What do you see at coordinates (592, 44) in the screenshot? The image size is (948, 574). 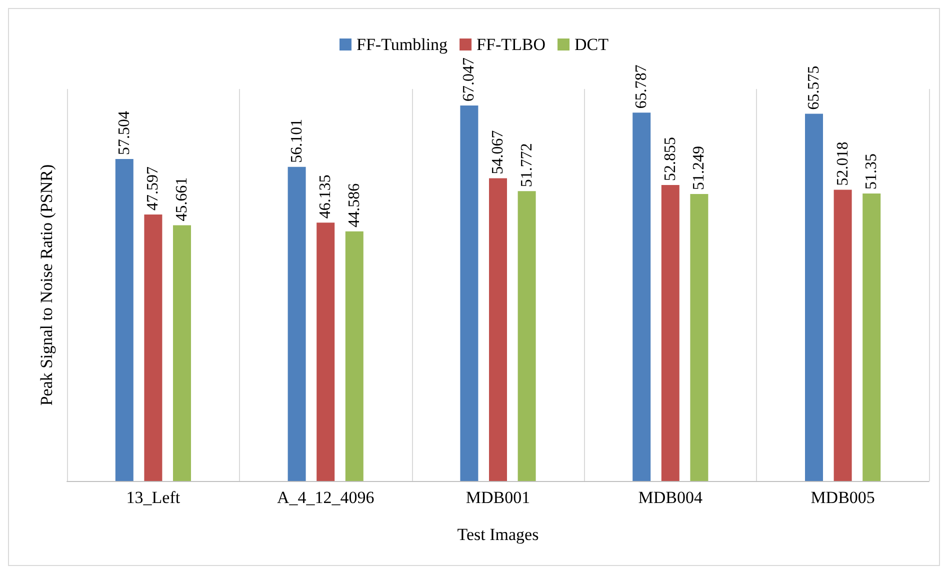 I see `legend-label: DCT` at bounding box center [592, 44].